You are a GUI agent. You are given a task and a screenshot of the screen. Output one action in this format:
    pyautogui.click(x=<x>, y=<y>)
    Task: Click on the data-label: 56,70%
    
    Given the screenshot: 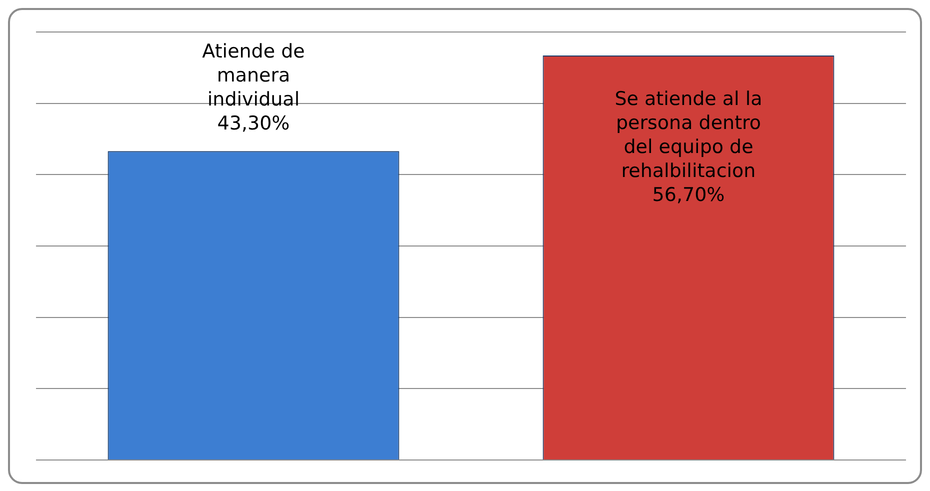 What is the action you would take?
    pyautogui.click(x=688, y=195)
    